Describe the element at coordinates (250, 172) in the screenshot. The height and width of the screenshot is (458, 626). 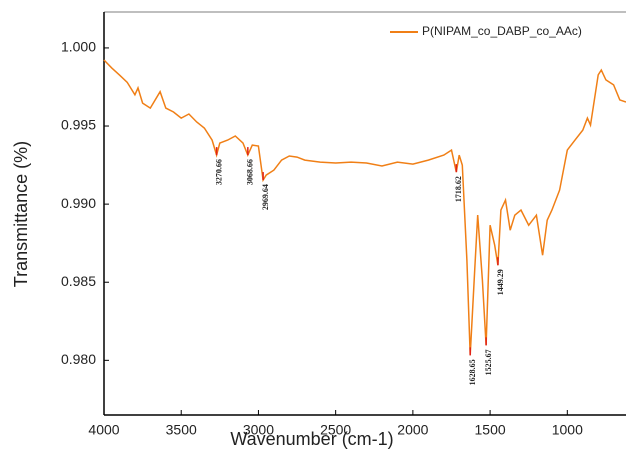
I see `peak-label: 3068.66` at that location.